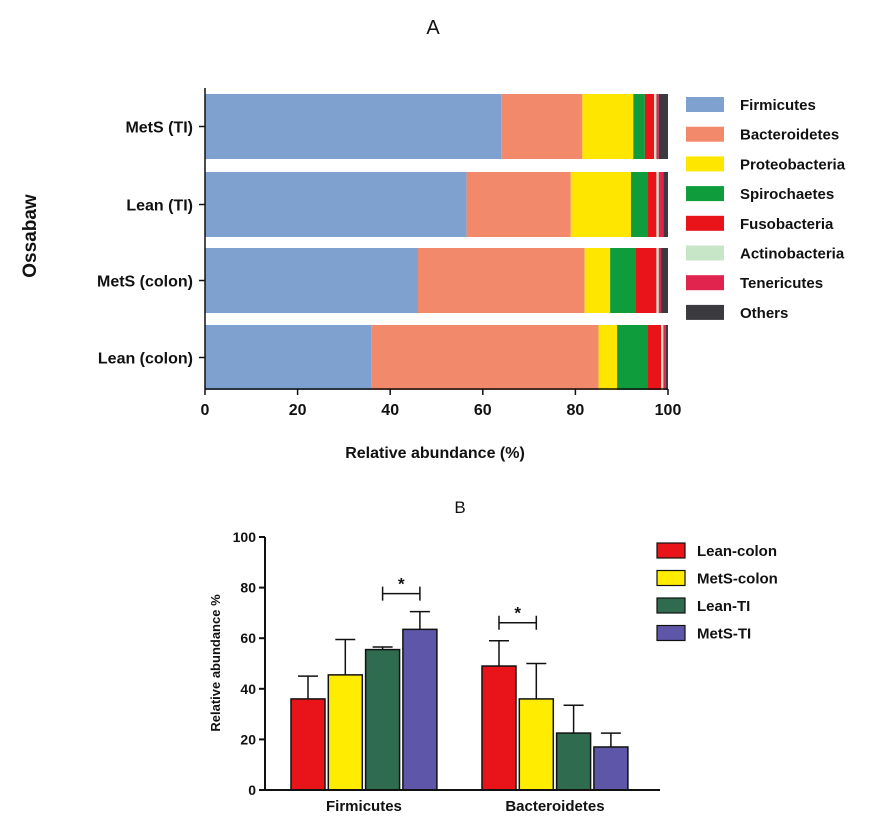 The image size is (875, 817). I want to click on bar-segment-fusobacteria-lean-ti, so click(652, 204).